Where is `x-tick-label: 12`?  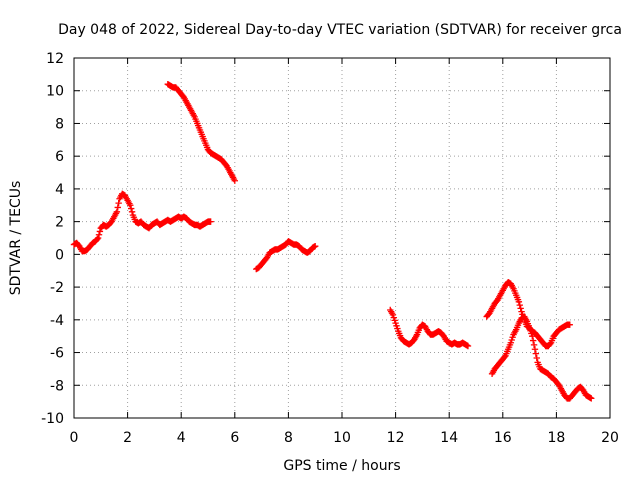 x-tick-label: 12 is located at coordinates (396, 438).